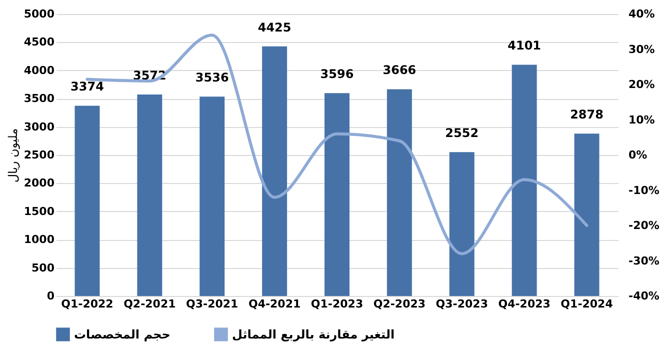  I want to click on x-tick-label: Q4-2023, so click(524, 304).